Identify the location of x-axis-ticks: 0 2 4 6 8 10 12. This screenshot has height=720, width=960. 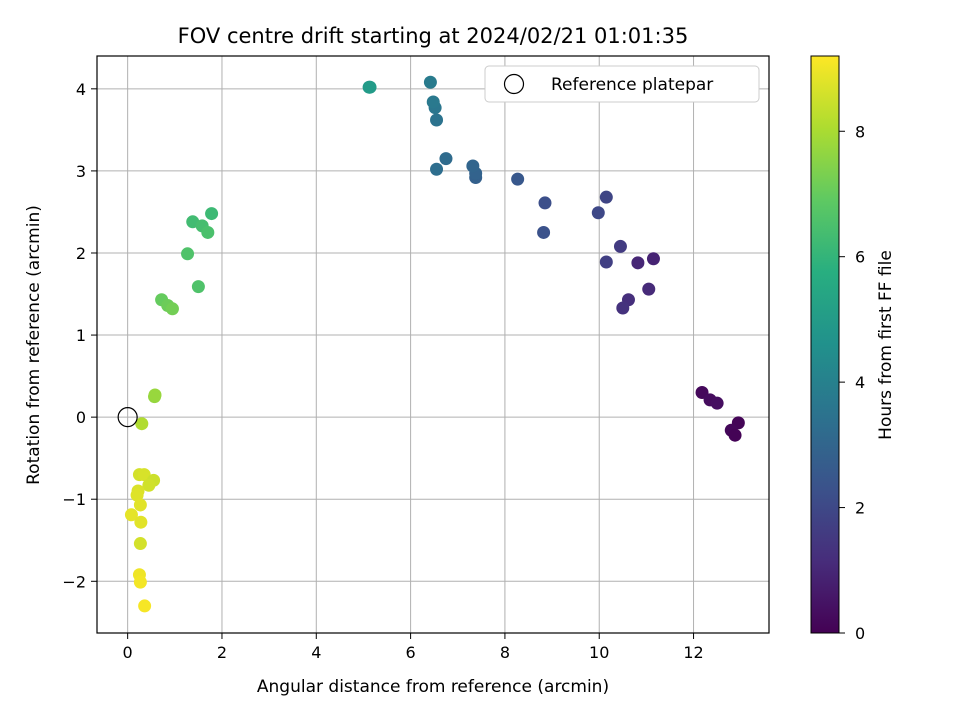
(413, 647).